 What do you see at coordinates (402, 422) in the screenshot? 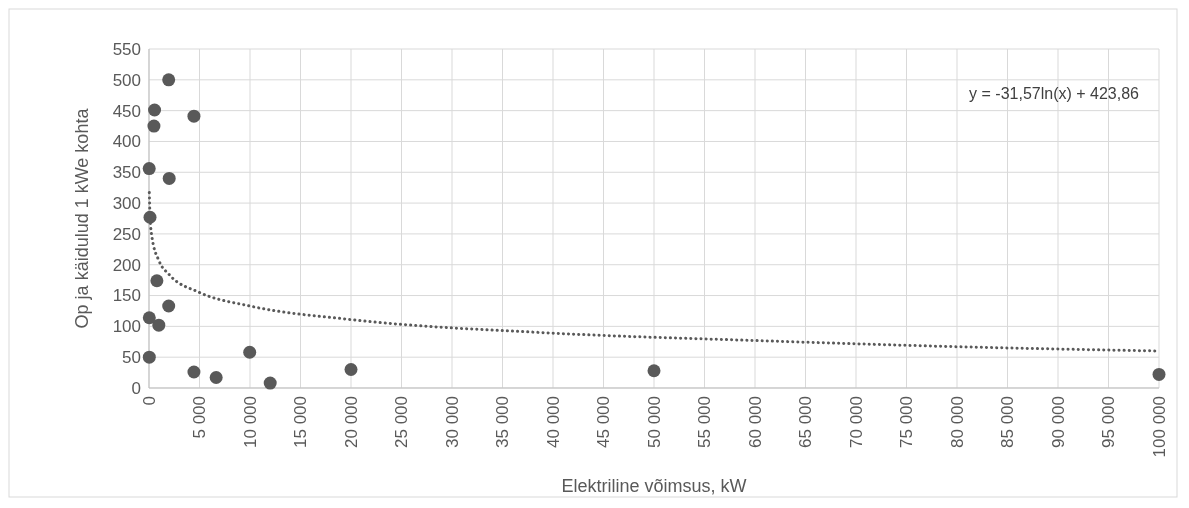
I see `x-tick-label: 25 000` at bounding box center [402, 422].